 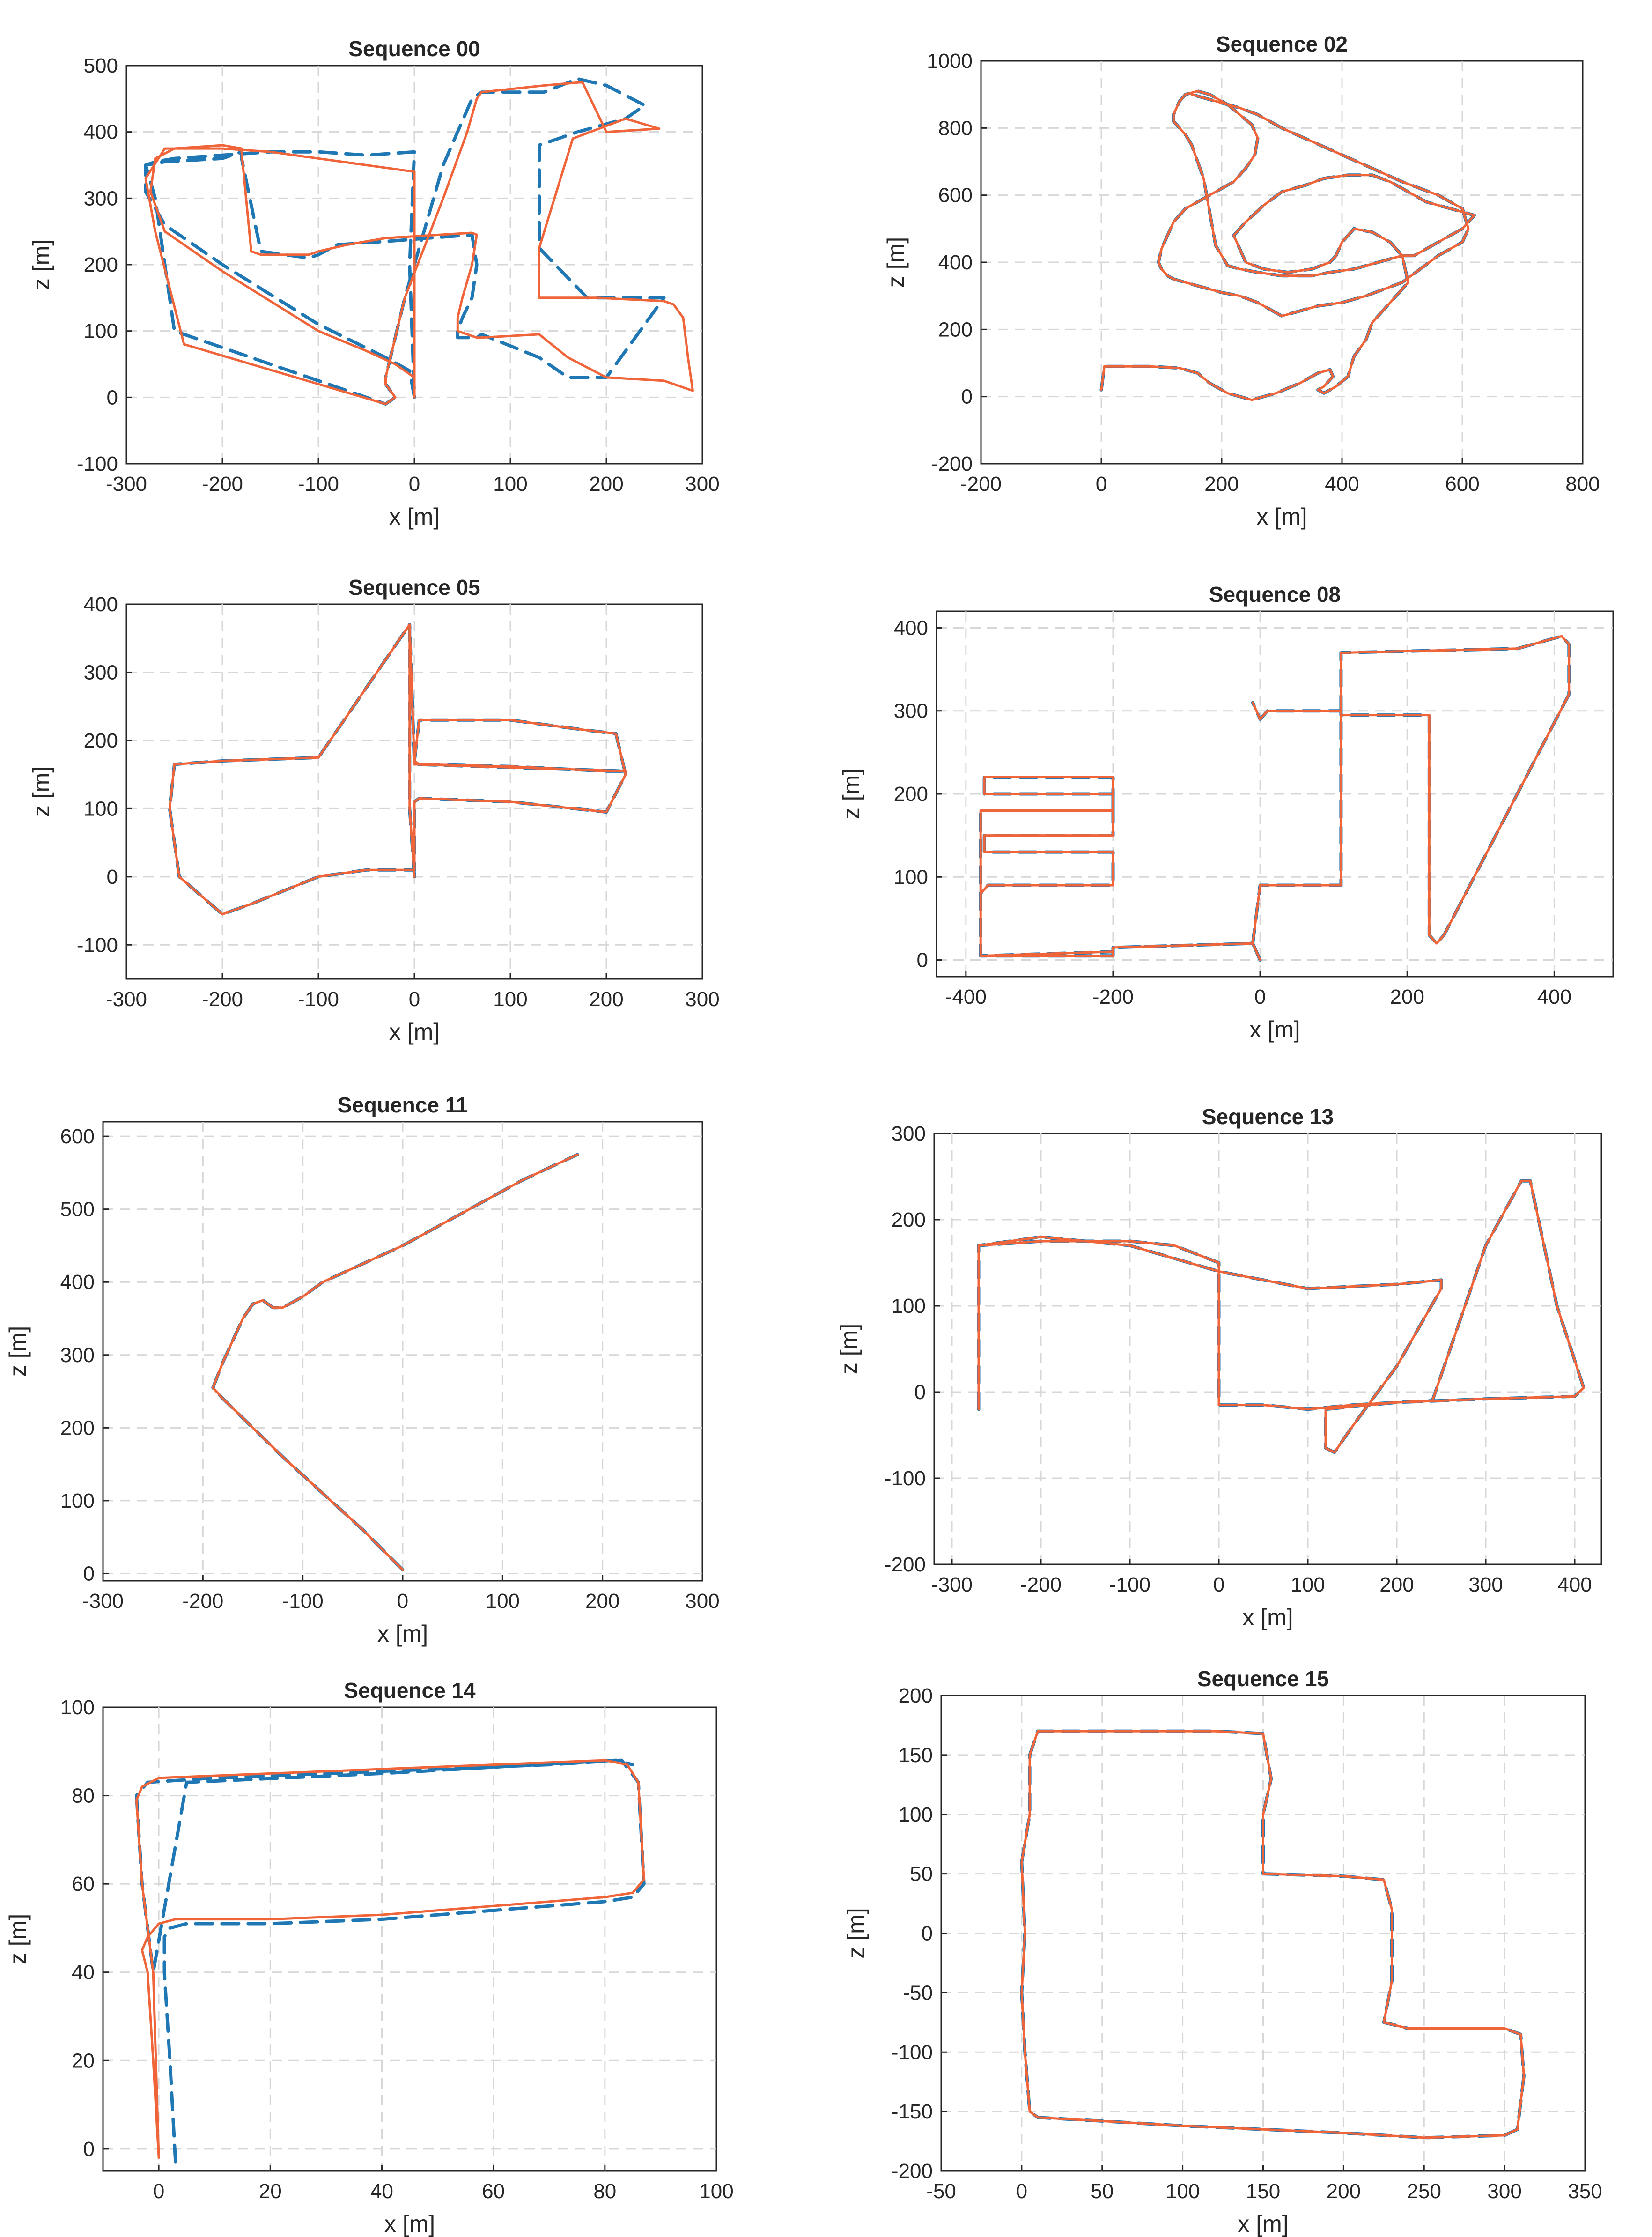 I want to click on y-tick-label: 500, so click(x=77, y=1209).